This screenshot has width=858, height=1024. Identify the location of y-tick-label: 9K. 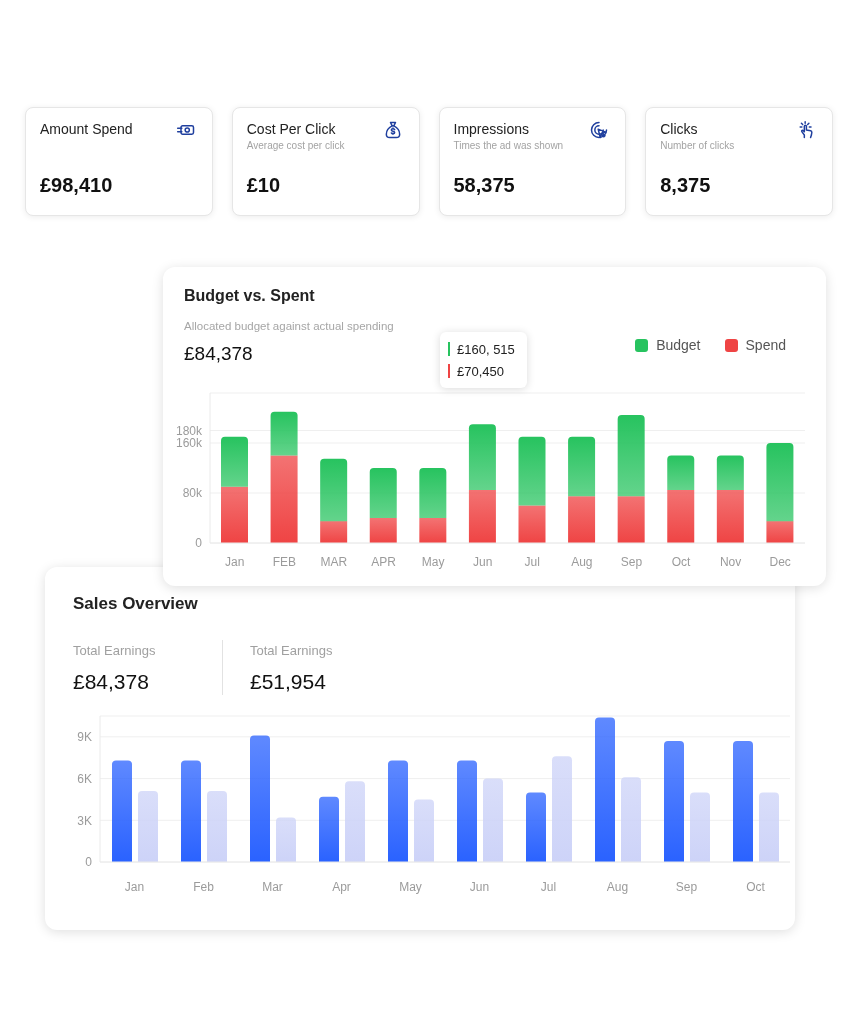
(84, 737).